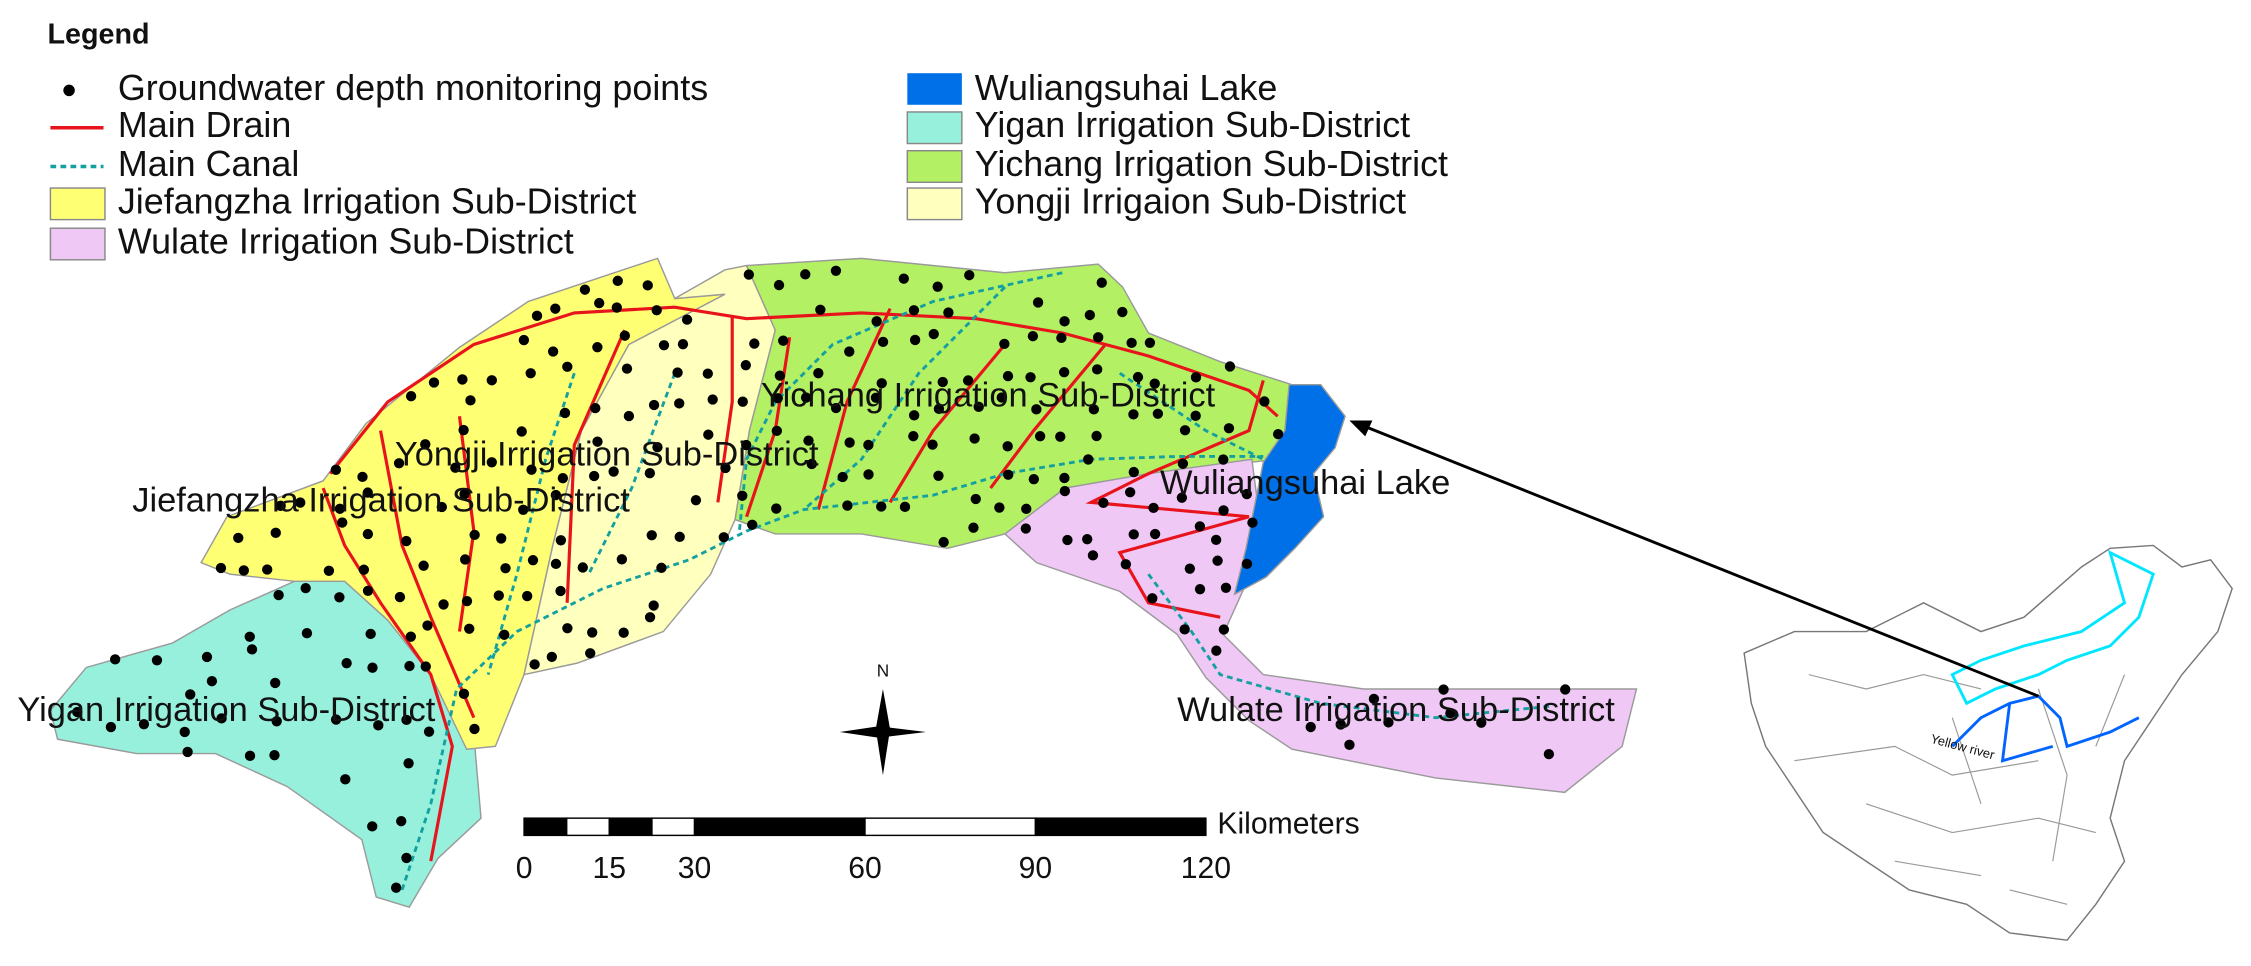  I want to click on legend-label: Main Canal, so click(208, 164).